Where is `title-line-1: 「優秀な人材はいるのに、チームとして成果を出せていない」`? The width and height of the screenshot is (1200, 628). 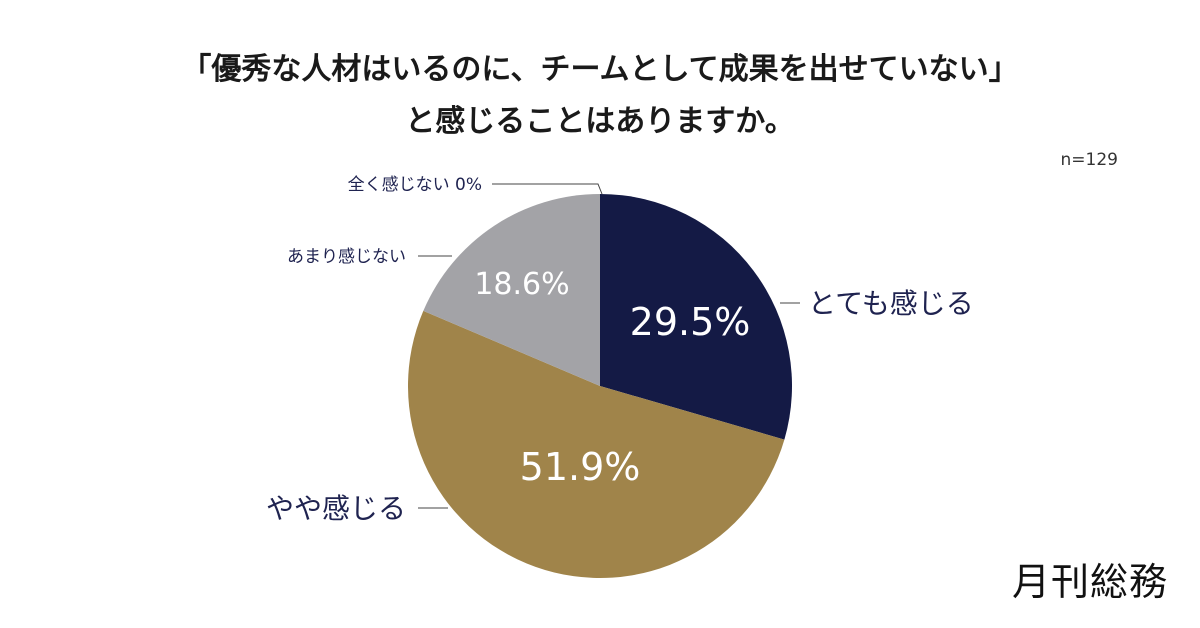
title-line-1: 「優秀な人材はいるのに、チームとして成果を出せていない」 is located at coordinates (600, 69).